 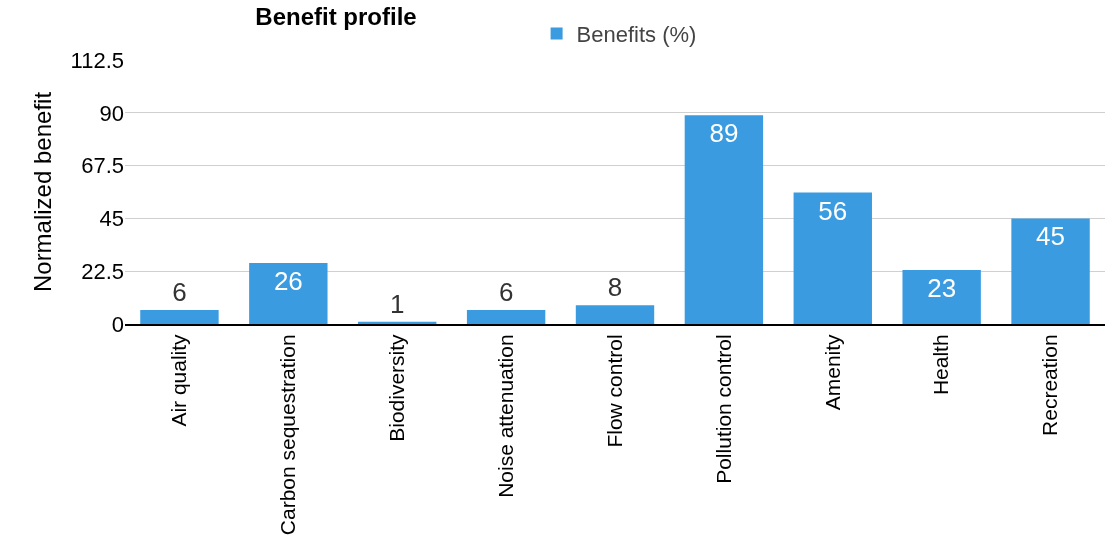 I want to click on data-label: 1, so click(x=397, y=303).